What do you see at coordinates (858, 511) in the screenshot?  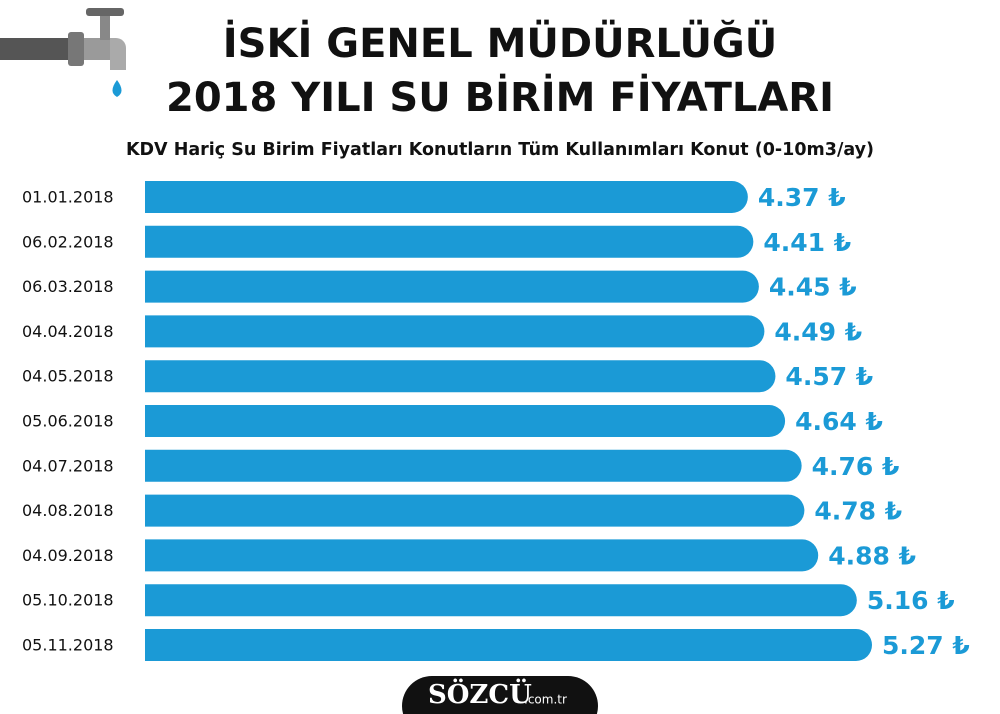 I see `value-label: 4.78 ₺` at bounding box center [858, 511].